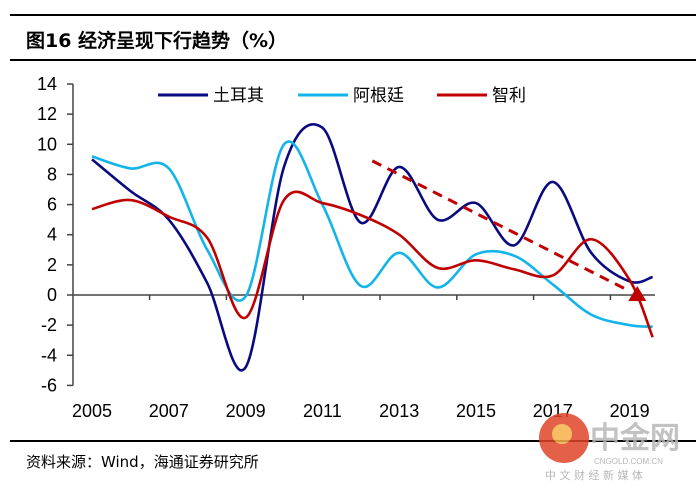 This screenshot has height=488, width=696. Describe the element at coordinates (156, 40) in the screenshot. I see `chart-title: 图16 经济呈现下行趋势（%）` at that location.